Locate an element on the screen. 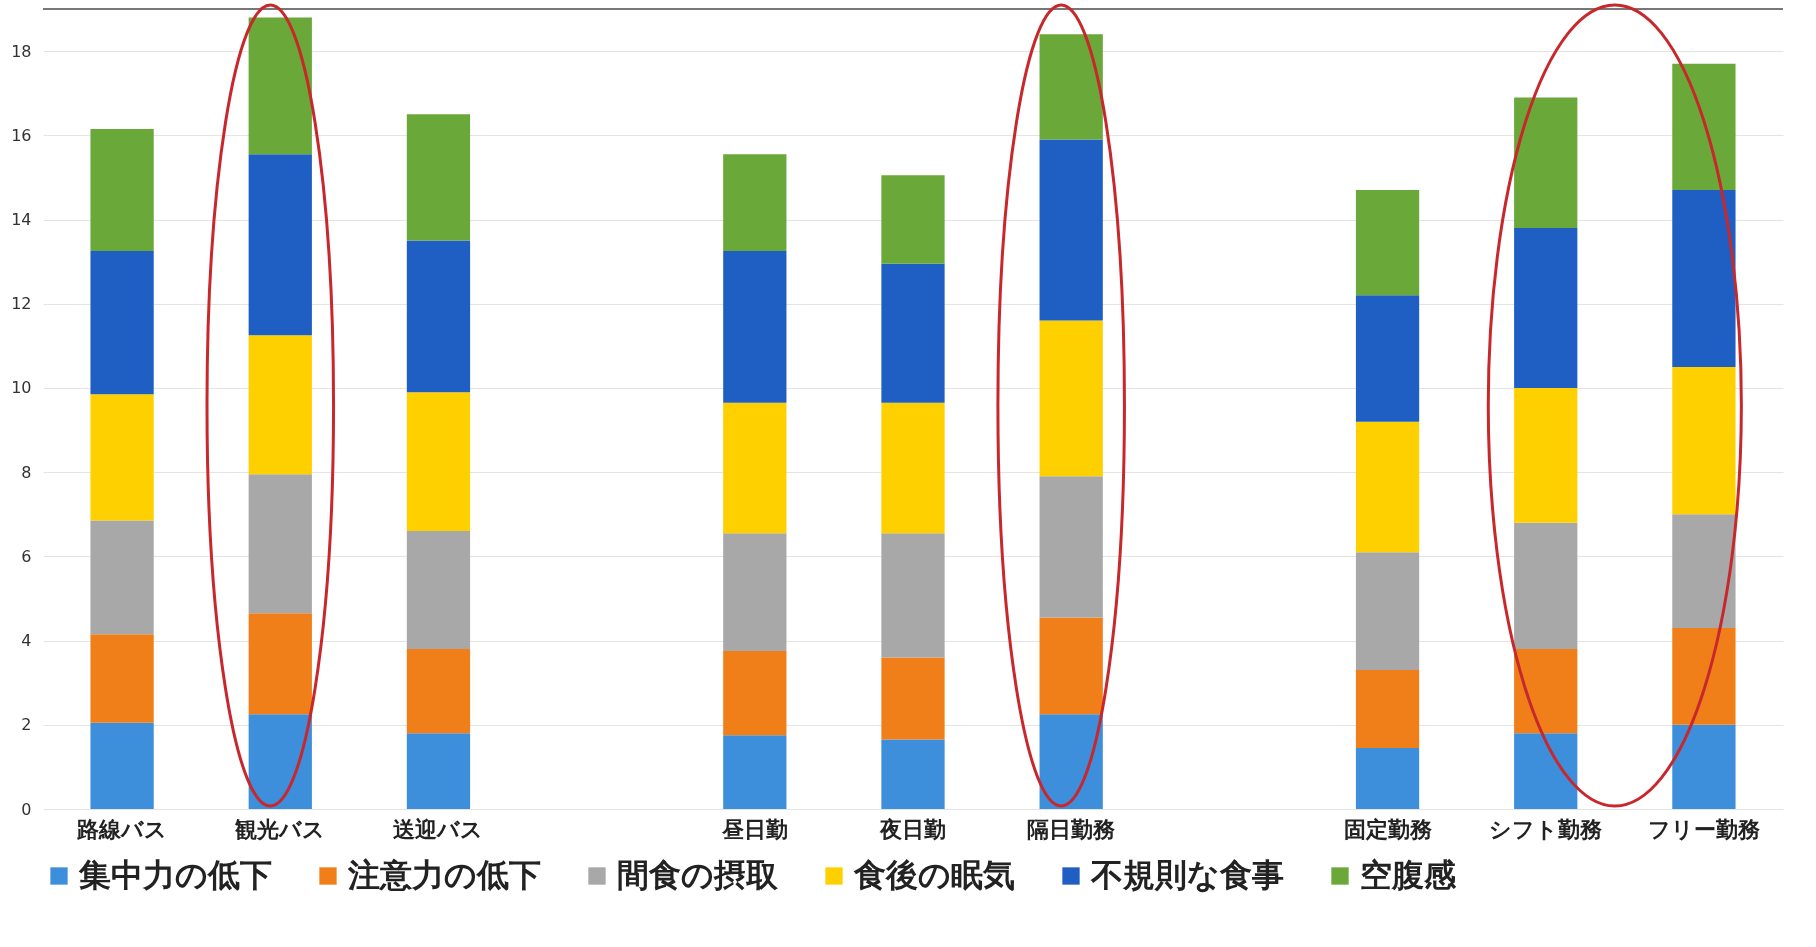 Image resolution: width=1816 pixels, height=947 pixels. legend-label: 食後の眠気 is located at coordinates (934, 875).